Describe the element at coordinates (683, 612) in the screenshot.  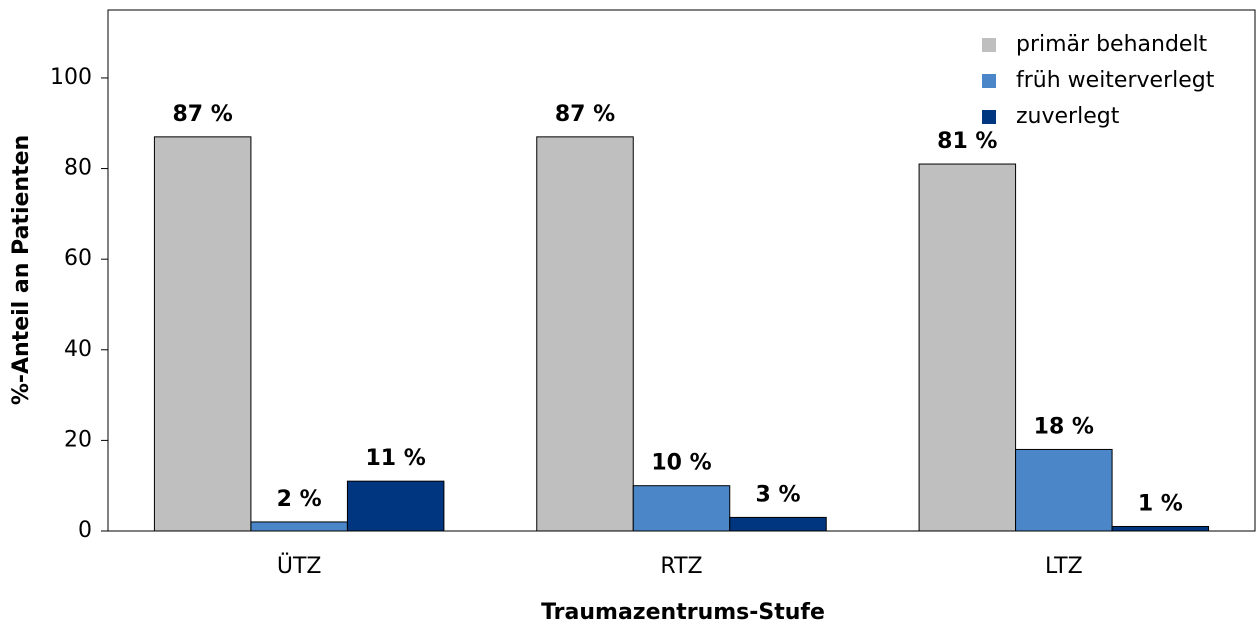
I see `x-axis-title: Traumazentrums-Stufe` at that location.